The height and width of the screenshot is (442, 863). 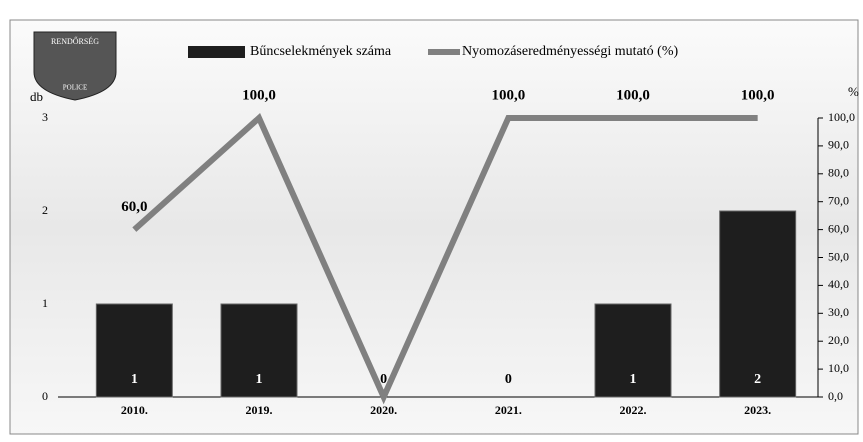 I want to click on x-tick-label: 2022., so click(x=633, y=410).